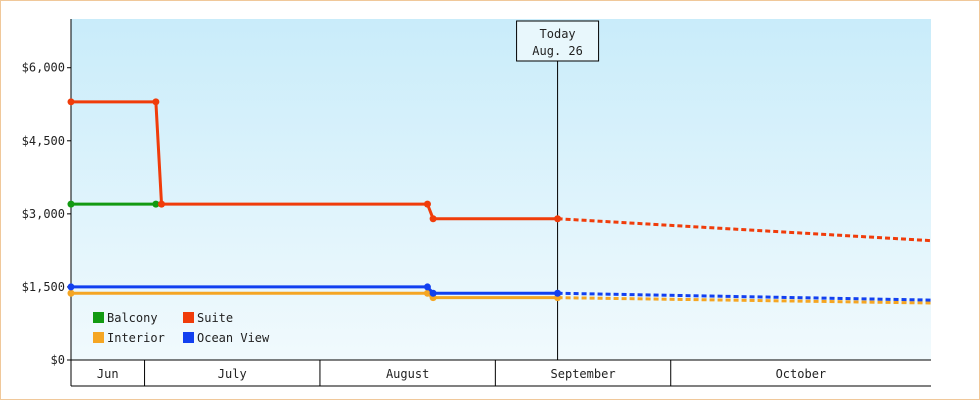  I want to click on legend-swatch-suite, so click(188, 317).